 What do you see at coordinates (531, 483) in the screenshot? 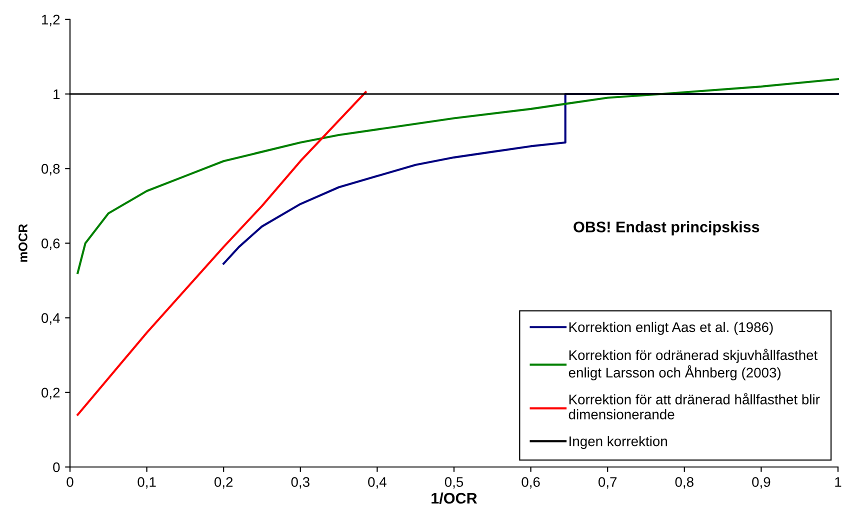
I see `x-tick-label: 0,6` at bounding box center [531, 483].